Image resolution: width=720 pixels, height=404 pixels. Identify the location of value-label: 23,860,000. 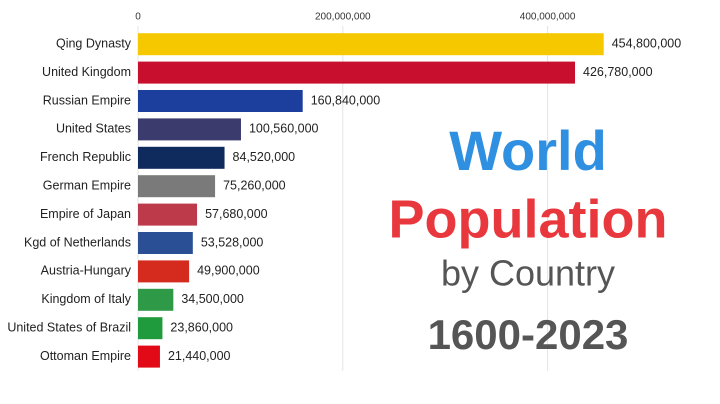
(201, 327).